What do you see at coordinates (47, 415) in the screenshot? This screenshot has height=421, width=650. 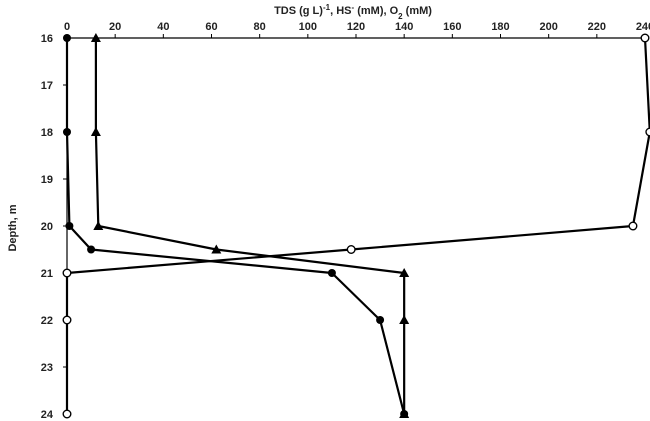 I see `y-tick-label: 24` at bounding box center [47, 415].